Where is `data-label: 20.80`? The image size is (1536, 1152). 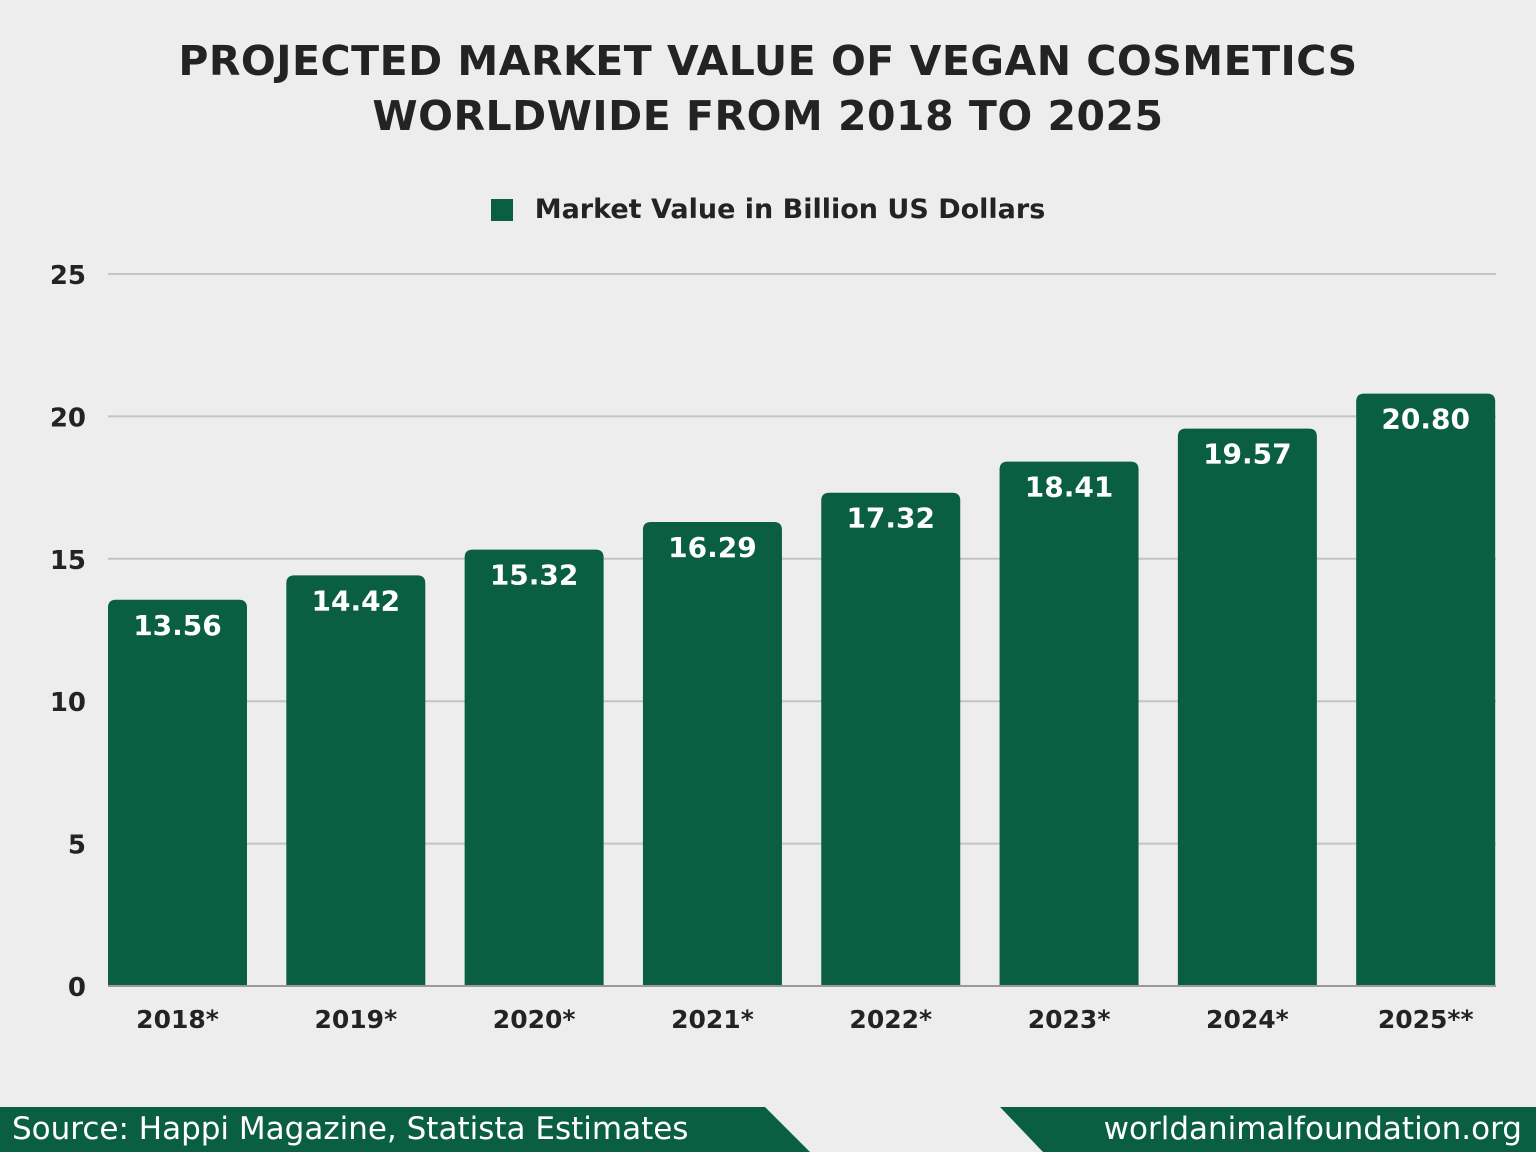
data-label: 20.80 is located at coordinates (1425, 419).